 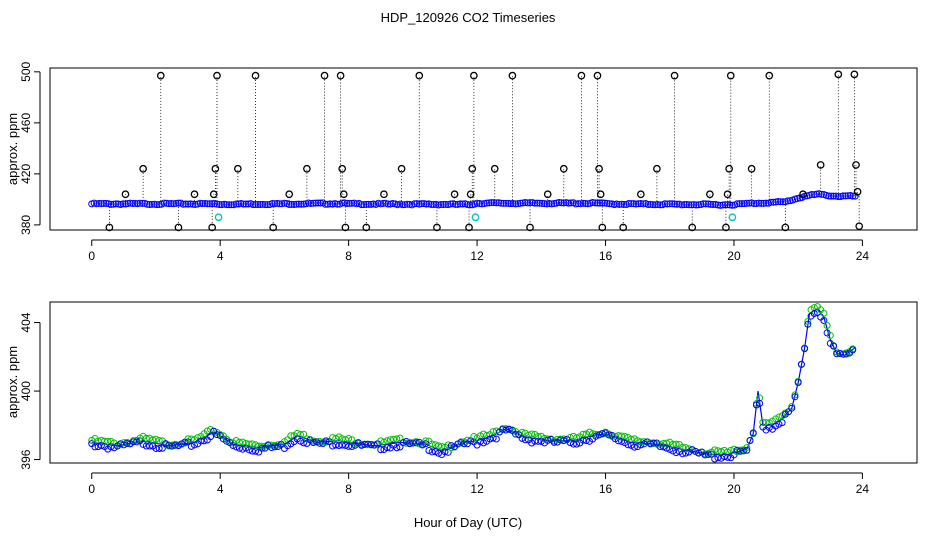 What do you see at coordinates (734, 256) in the screenshot?
I see `top-x-tick-label: 20` at bounding box center [734, 256].